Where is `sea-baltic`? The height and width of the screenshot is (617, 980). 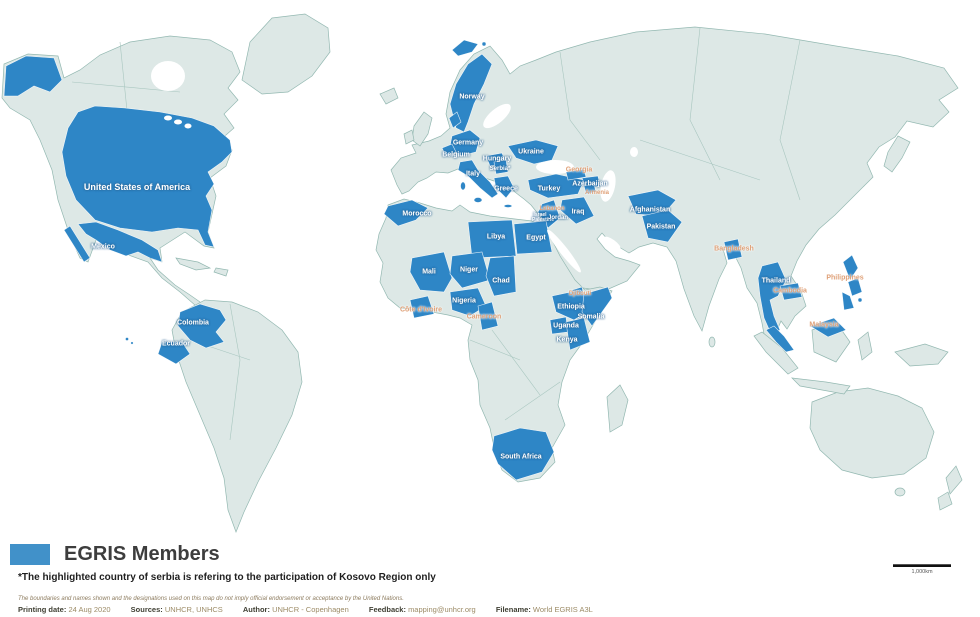
sea-baltic is located at coordinates (497, 116).